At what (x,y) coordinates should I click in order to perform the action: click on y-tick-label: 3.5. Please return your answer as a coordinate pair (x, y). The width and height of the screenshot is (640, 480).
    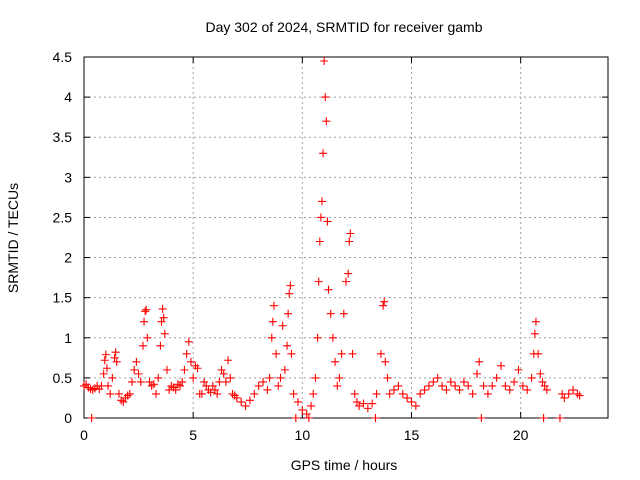
    Looking at the image, I should click on (63, 137).